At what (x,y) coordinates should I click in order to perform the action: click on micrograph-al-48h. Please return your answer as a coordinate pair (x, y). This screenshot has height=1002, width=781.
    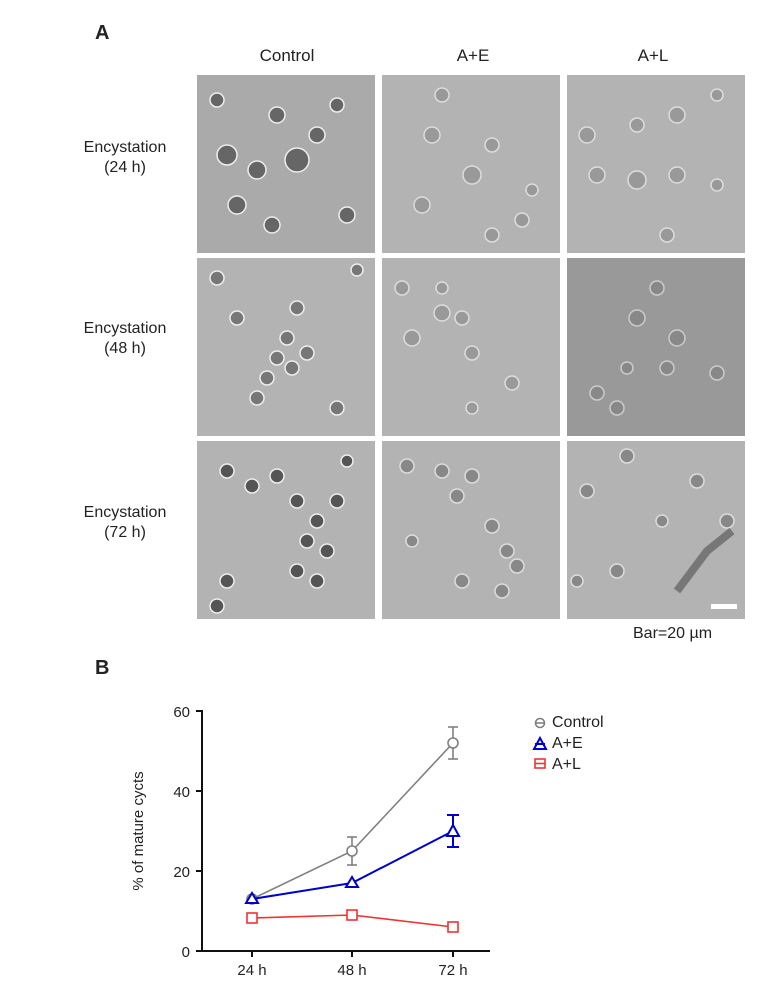
    Looking at the image, I should click on (656, 347).